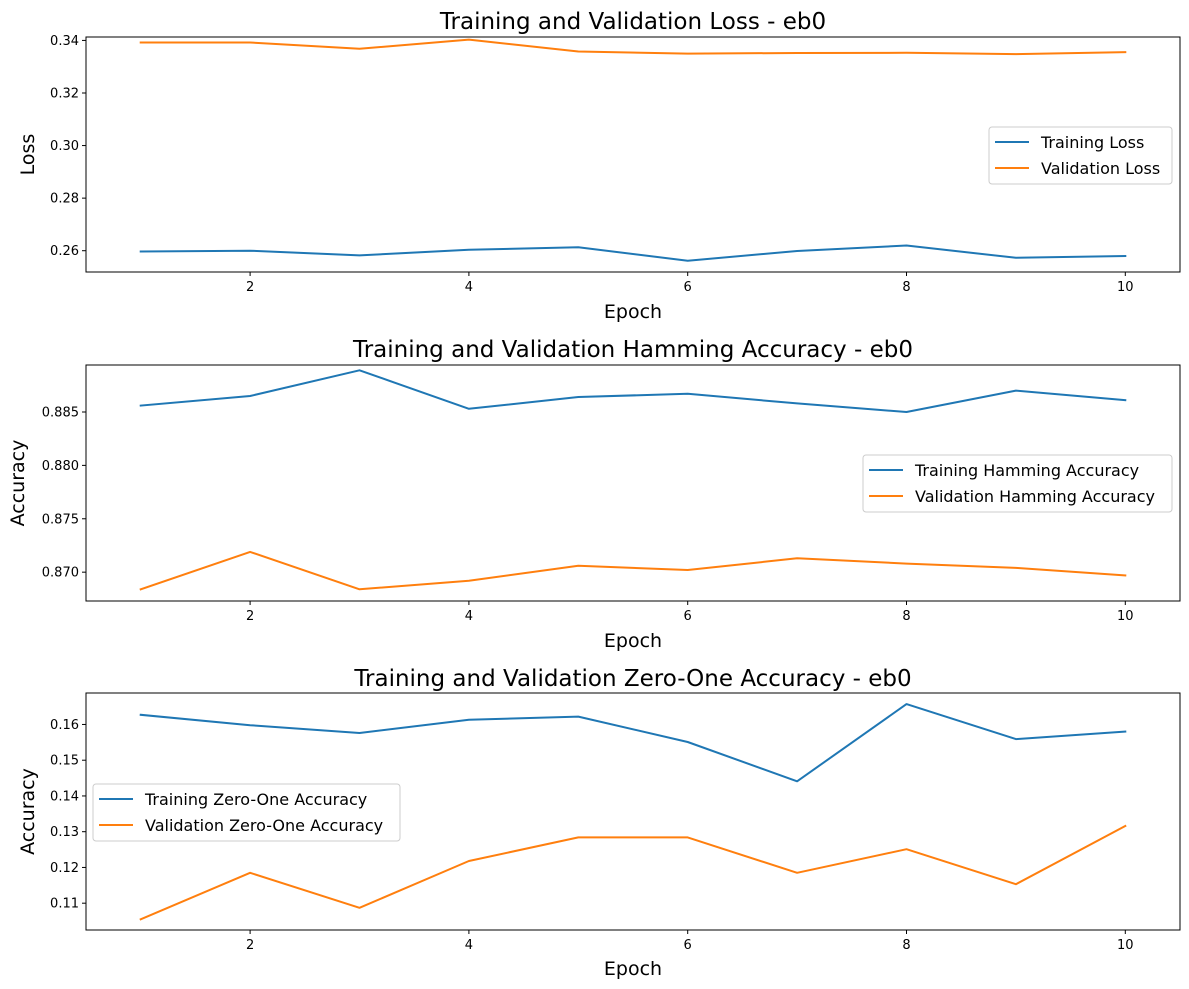 Image resolution: width=1189 pixels, height=989 pixels. I want to click on legend-label: Validation Loss, so click(1100, 168).